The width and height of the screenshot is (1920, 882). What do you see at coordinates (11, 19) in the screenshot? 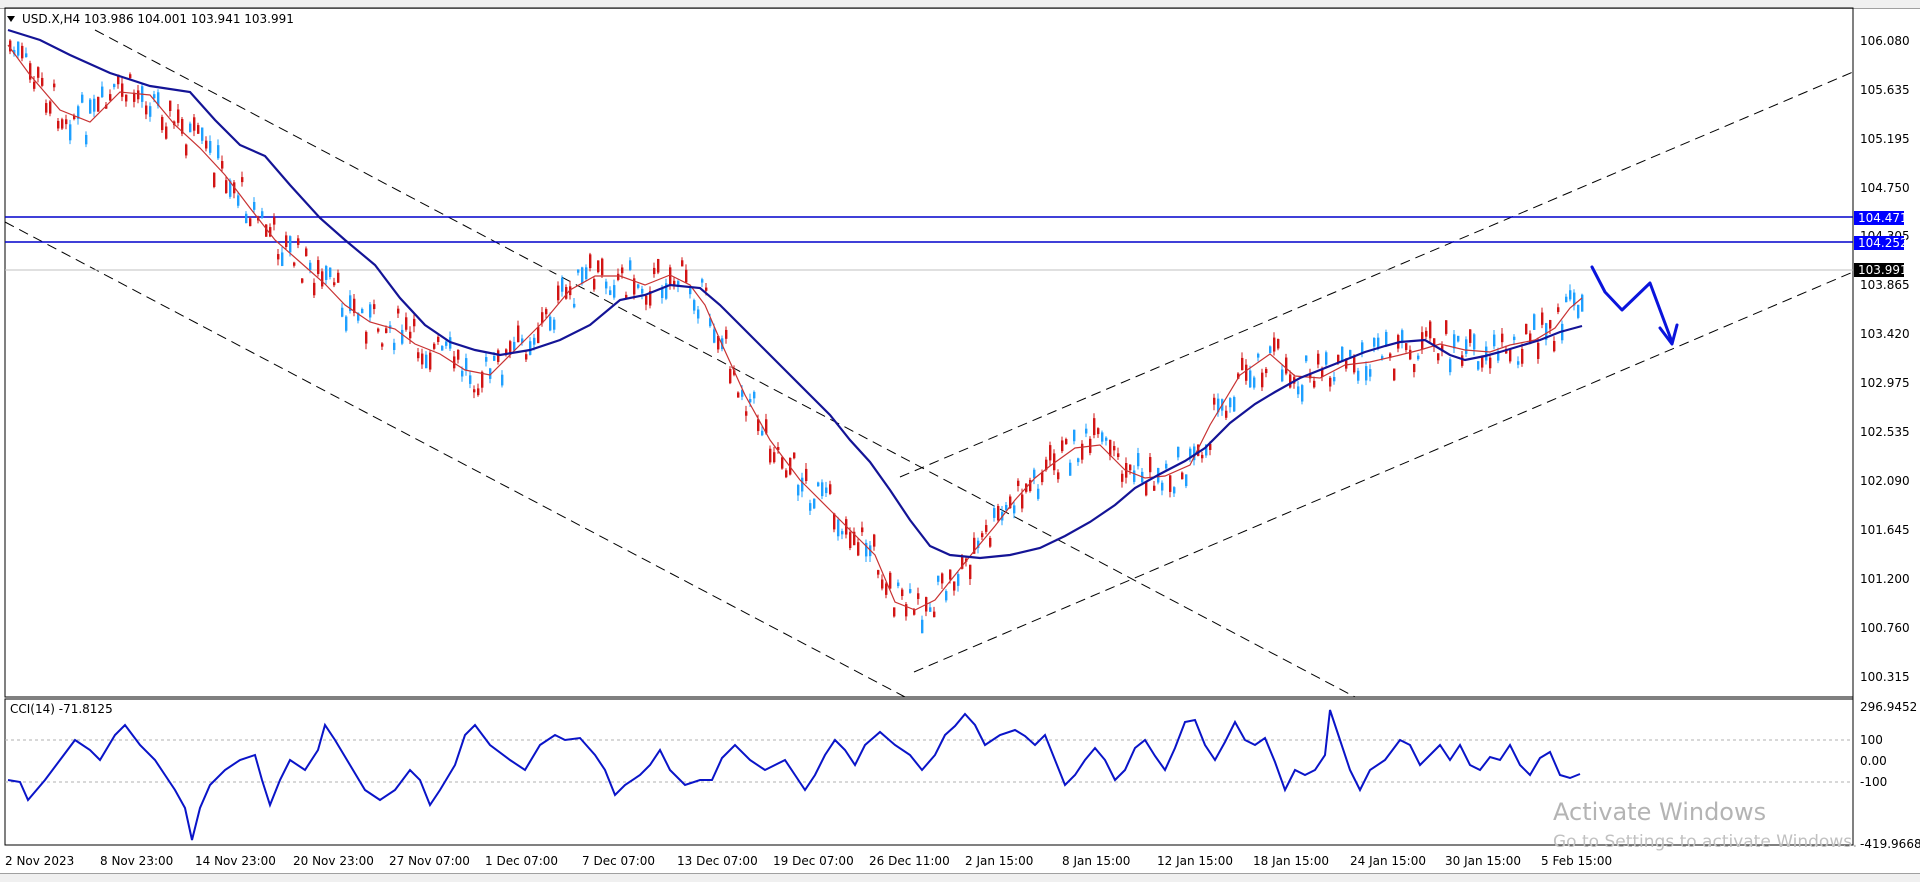
I see `chart-menu-triangle-icon` at bounding box center [11, 19].